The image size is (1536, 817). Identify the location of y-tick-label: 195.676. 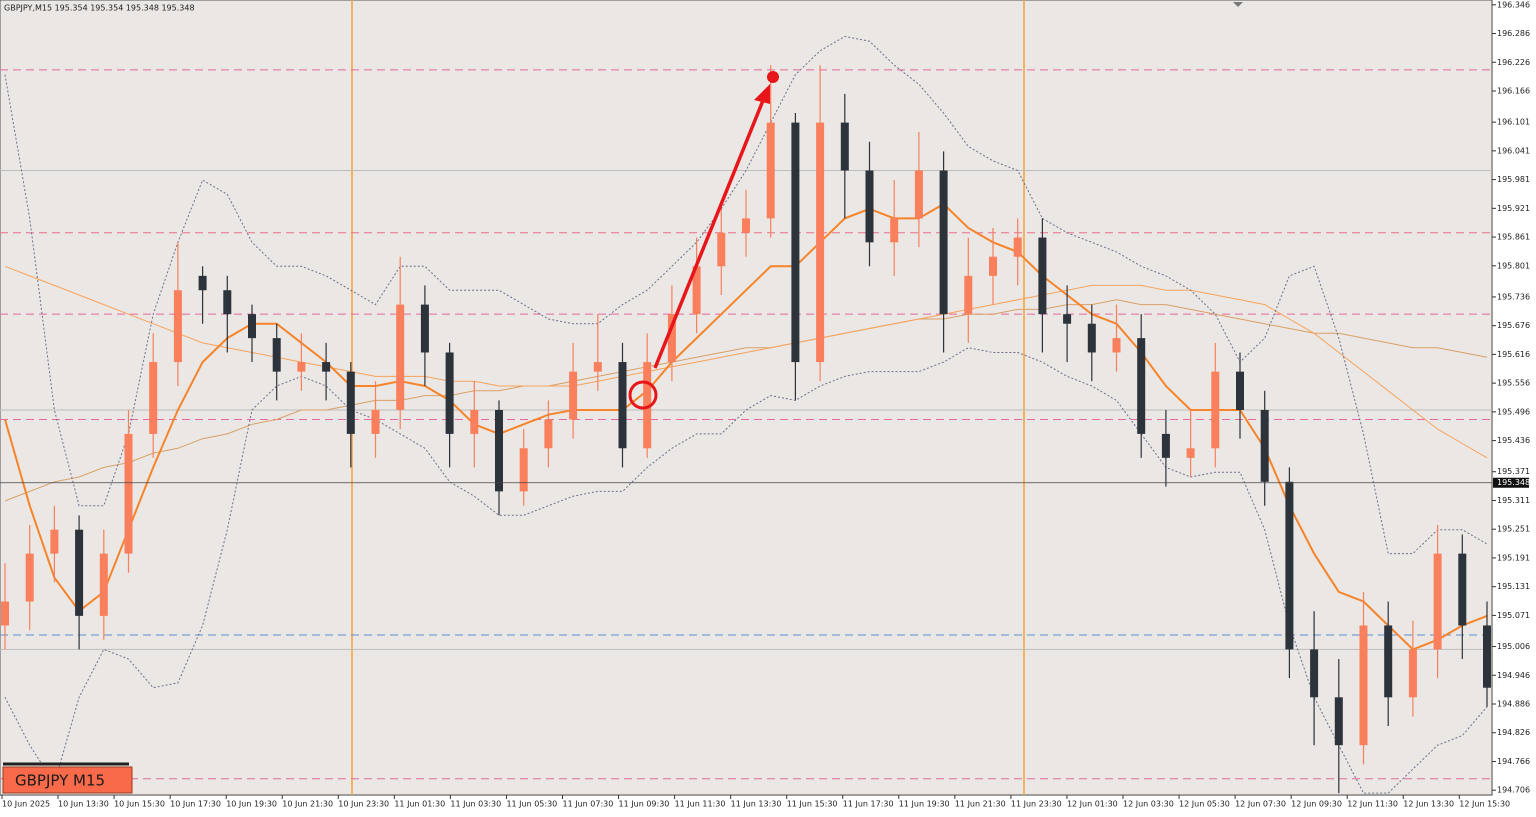
(1513, 325).